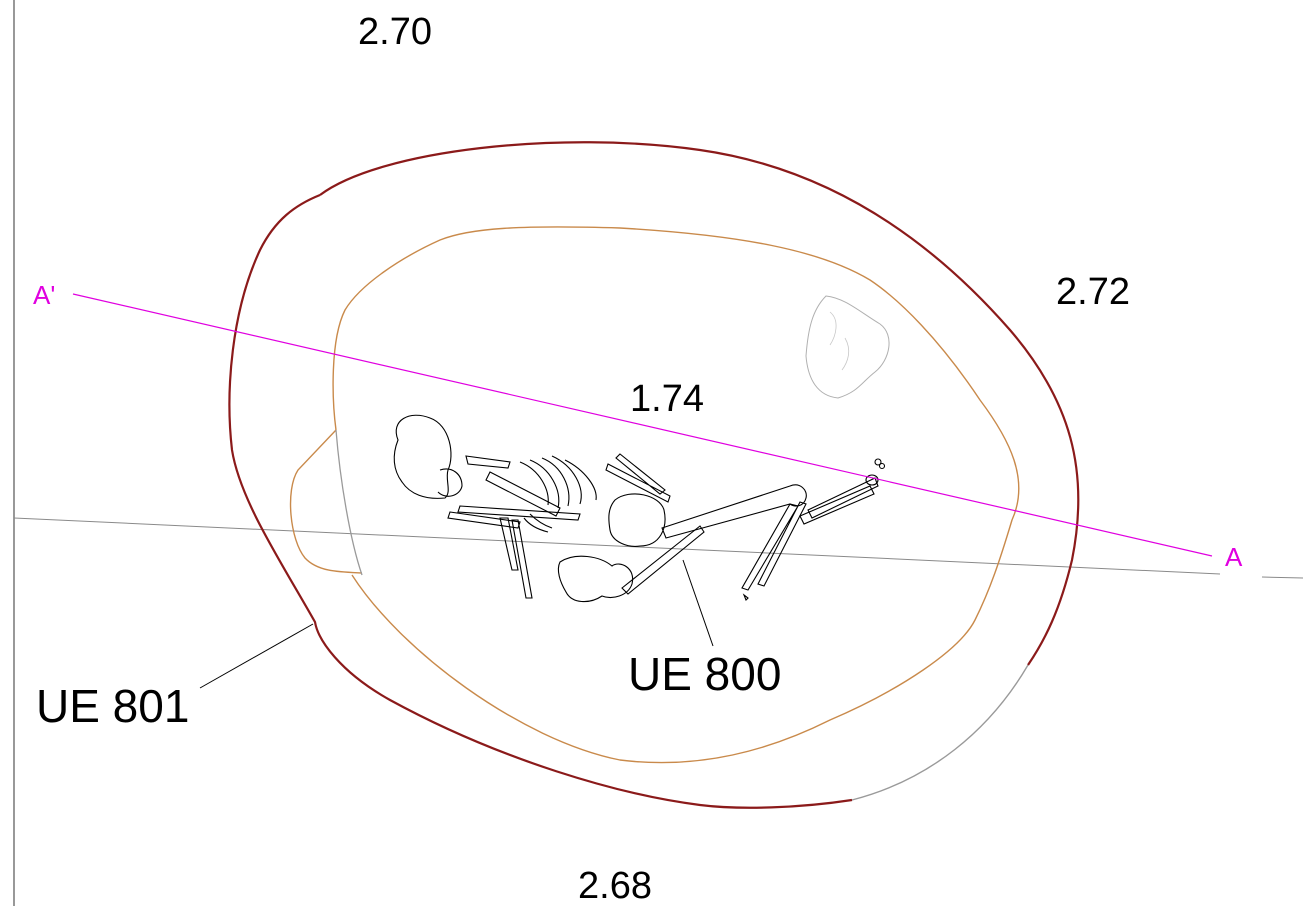  I want to click on femur-upper, so click(734, 511).